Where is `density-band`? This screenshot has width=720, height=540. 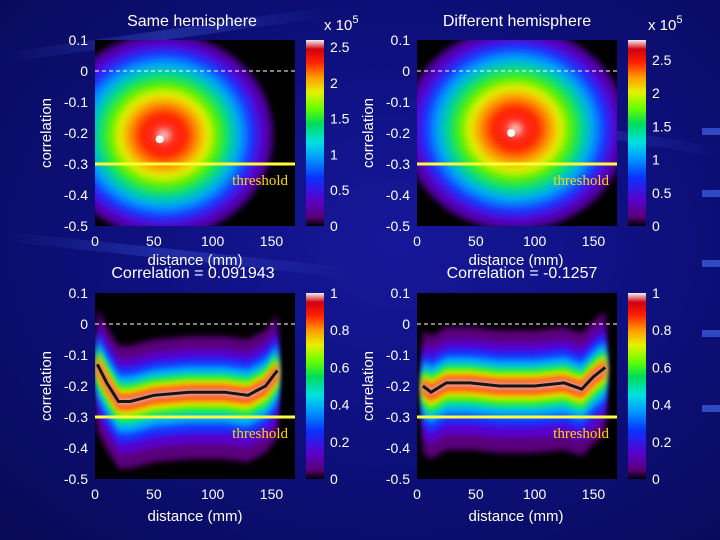 density-band is located at coordinates (514, 380).